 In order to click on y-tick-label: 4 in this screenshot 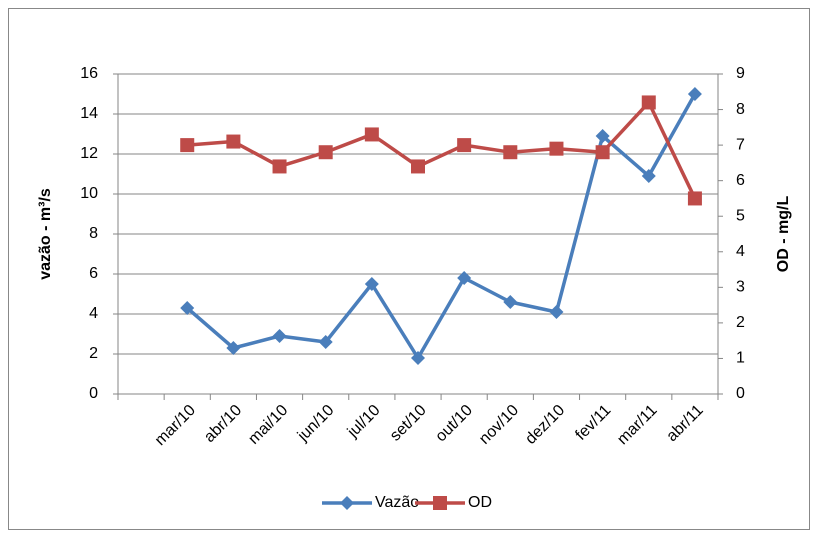, I will do `click(93, 313)`.